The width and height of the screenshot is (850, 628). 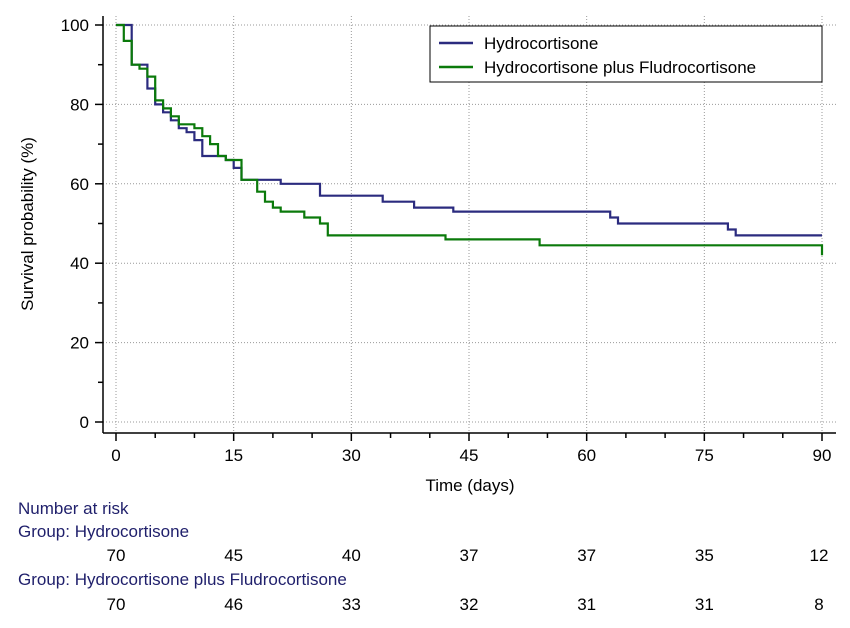 What do you see at coordinates (822, 455) in the screenshot?
I see `x-tick-label: 90` at bounding box center [822, 455].